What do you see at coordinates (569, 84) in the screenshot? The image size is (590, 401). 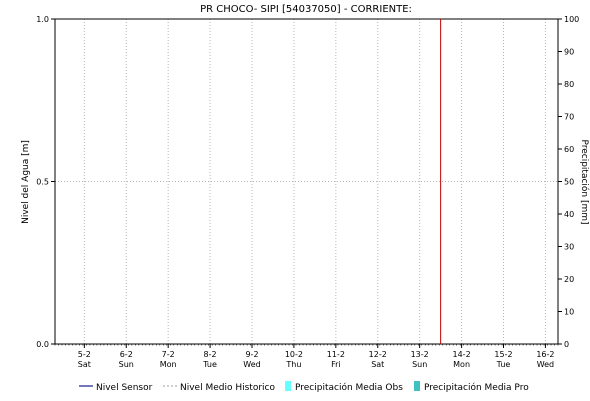 I see `y2-tick-label: 80` at bounding box center [569, 84].